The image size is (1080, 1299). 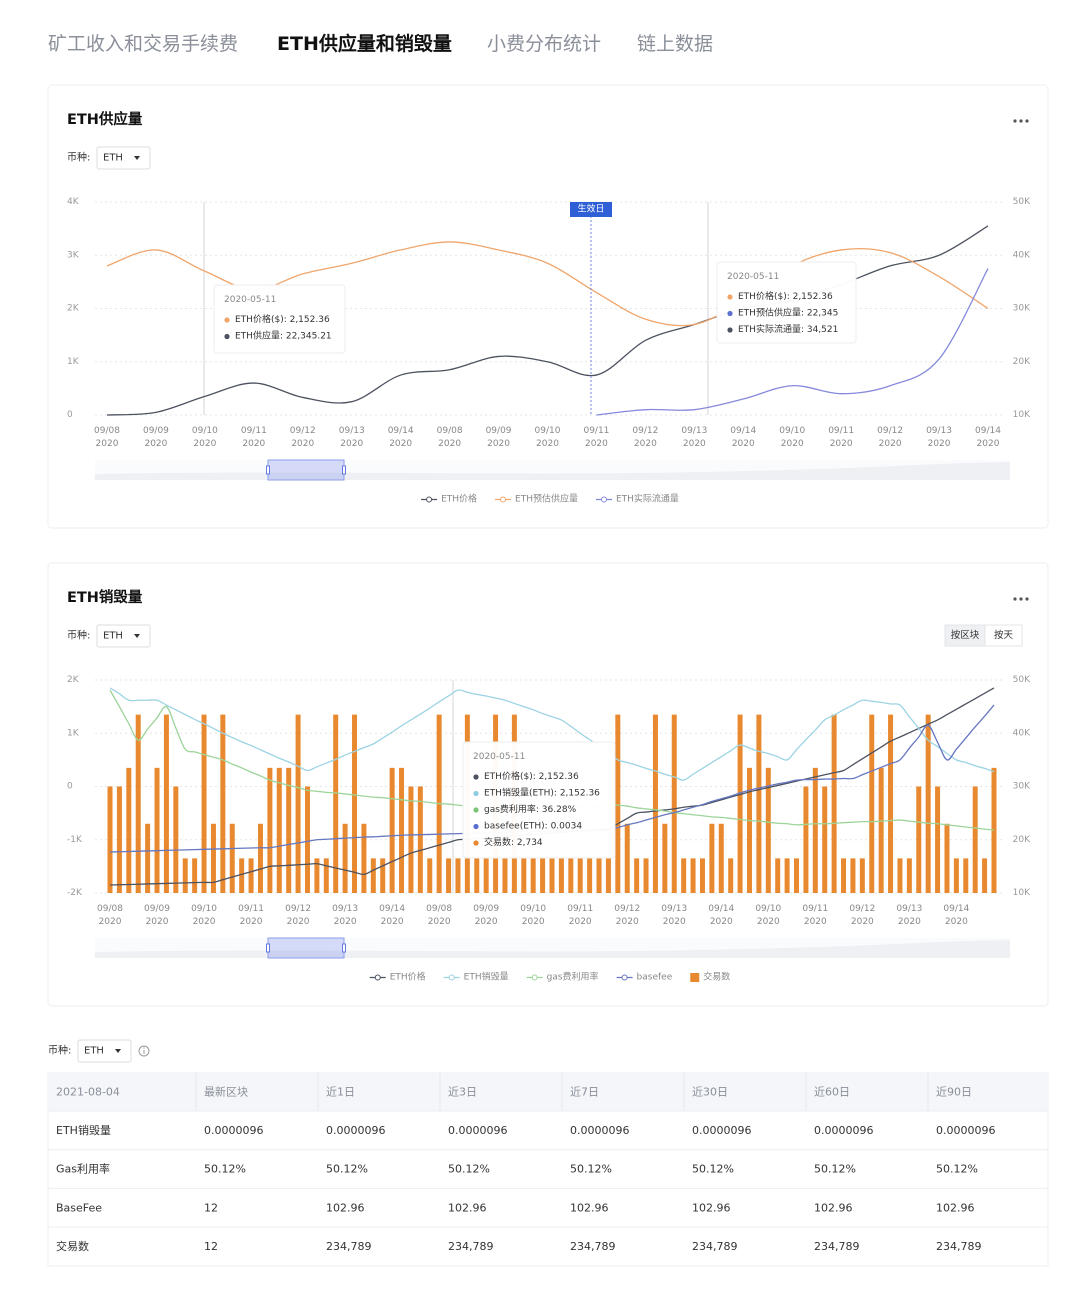 What do you see at coordinates (75, 893) in the screenshot?
I see `y-tick-label: -2K` at bounding box center [75, 893].